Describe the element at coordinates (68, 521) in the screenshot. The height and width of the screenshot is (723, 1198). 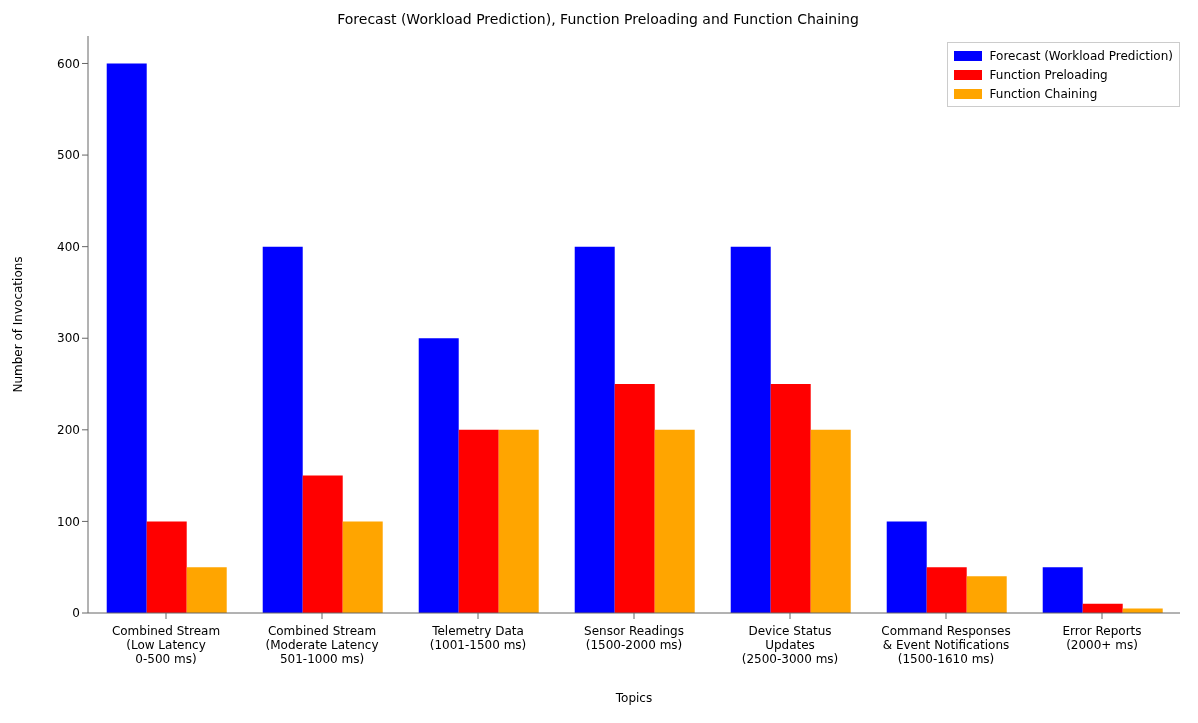
I see `y-tick-label: 100` at that location.